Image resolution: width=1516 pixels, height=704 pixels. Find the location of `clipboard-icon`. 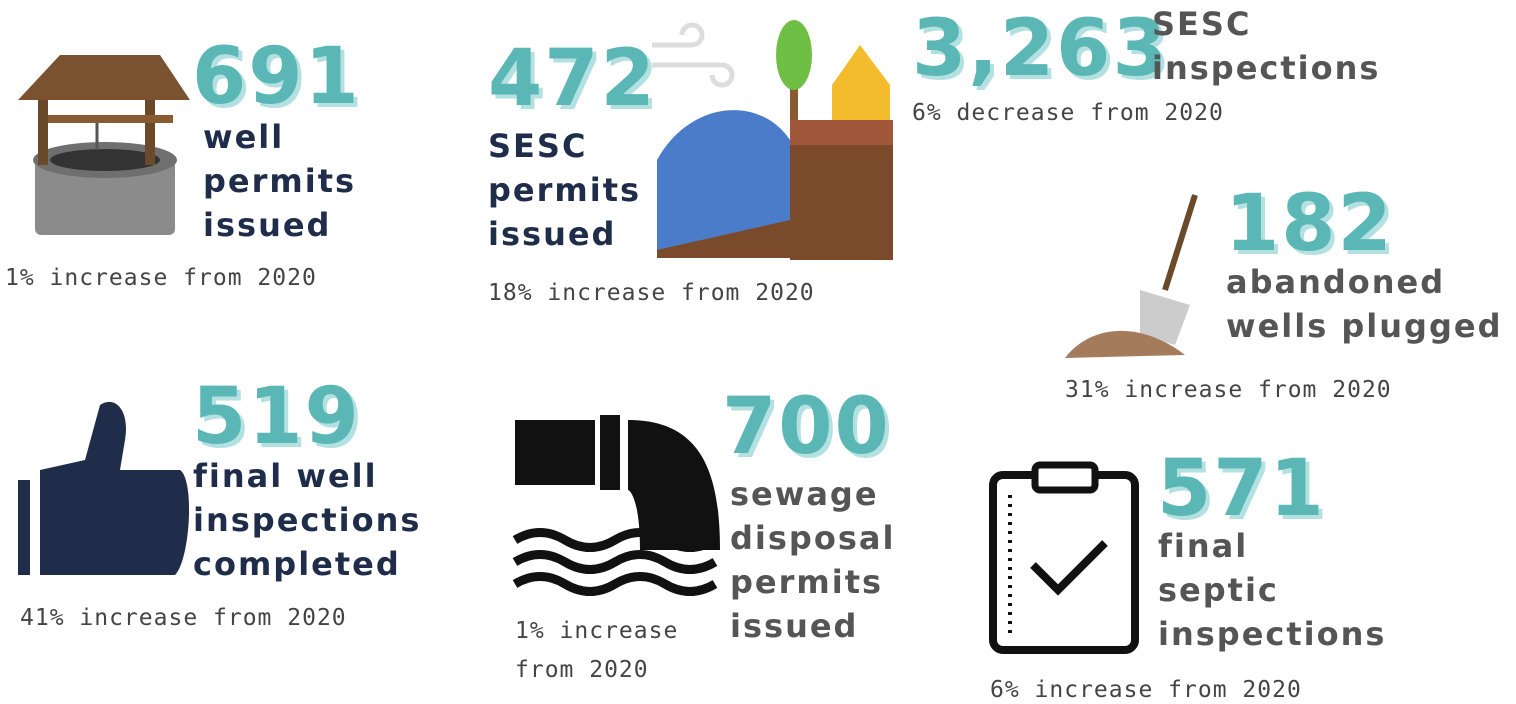

clipboard-icon is located at coordinates (1064, 557).